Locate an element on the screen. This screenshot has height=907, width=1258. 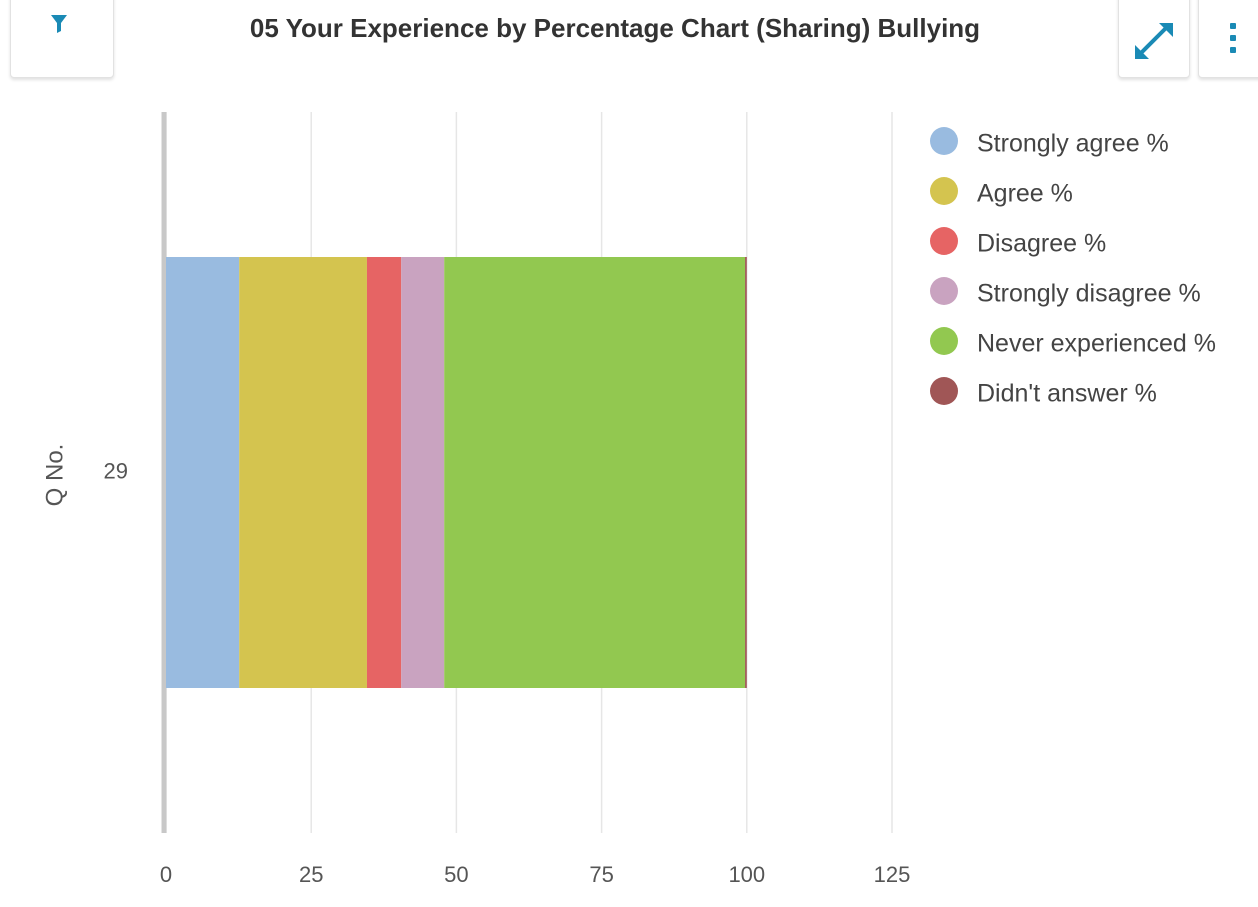
legend-label: Didn't answer % is located at coordinates (1067, 394).